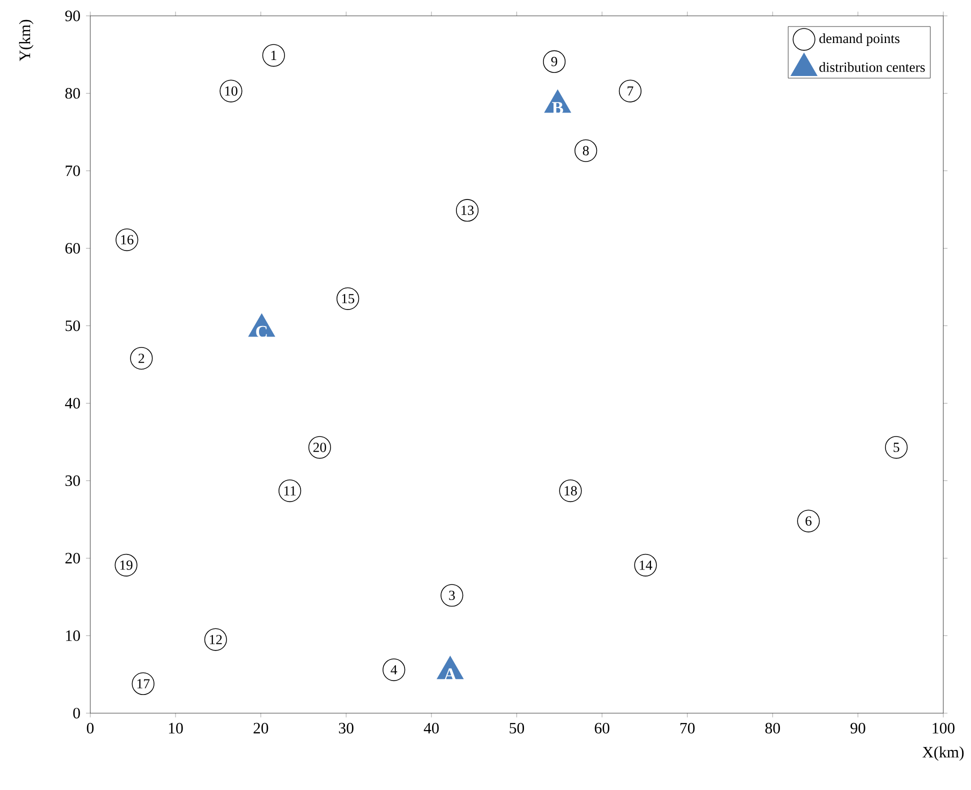 Image resolution: width=971 pixels, height=790 pixels. I want to click on x-tick-label: 10, so click(176, 728).